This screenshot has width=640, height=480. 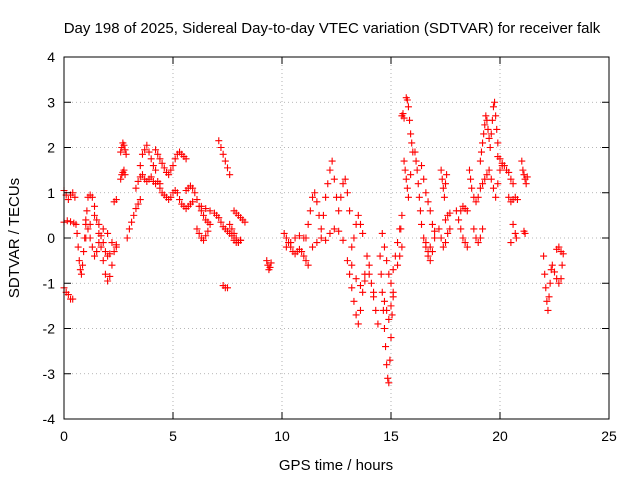 What do you see at coordinates (391, 436) in the screenshot?
I see `x-tick-label: 15` at bounding box center [391, 436].